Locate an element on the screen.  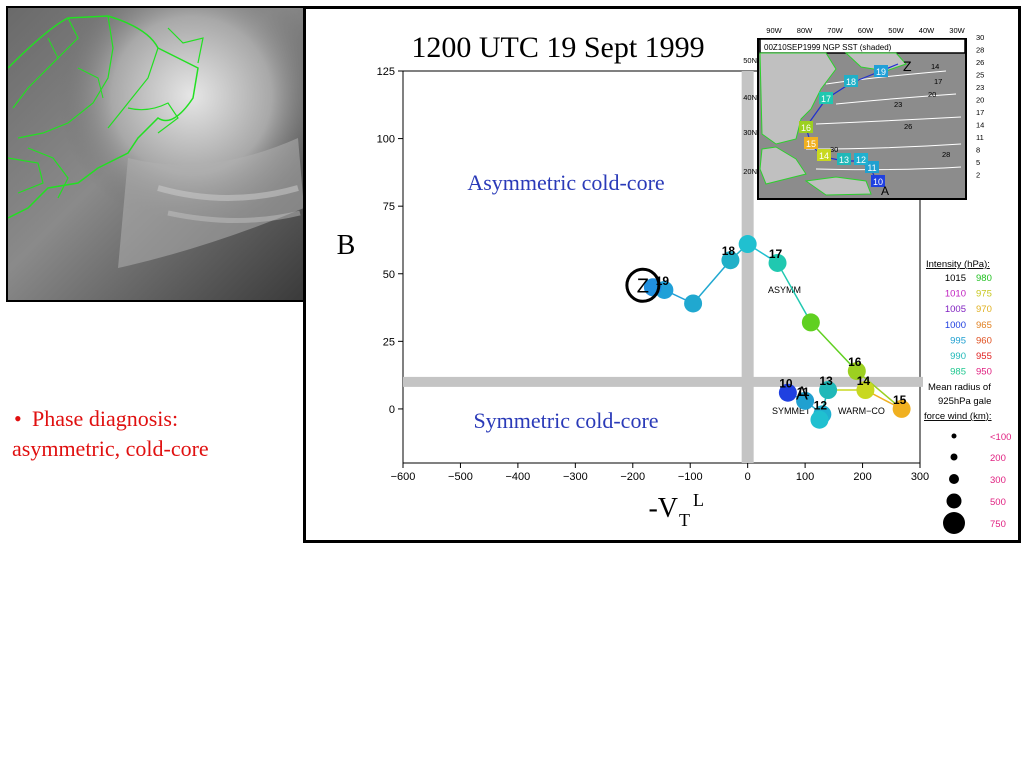
start-marker-letter: A is located at coordinates (802, 394).